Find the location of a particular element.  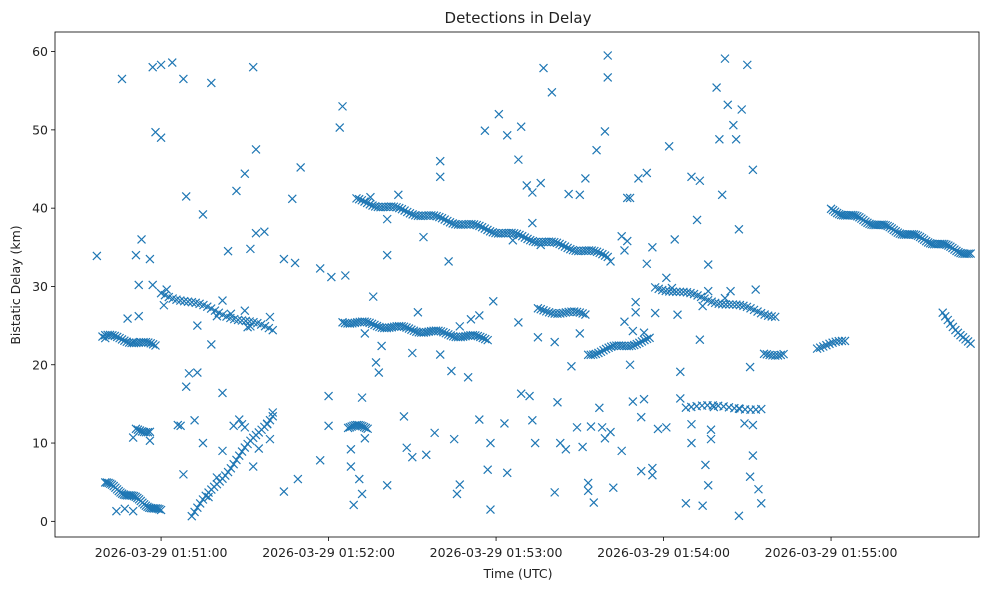

y-tick-label: 40 is located at coordinates (40, 208).